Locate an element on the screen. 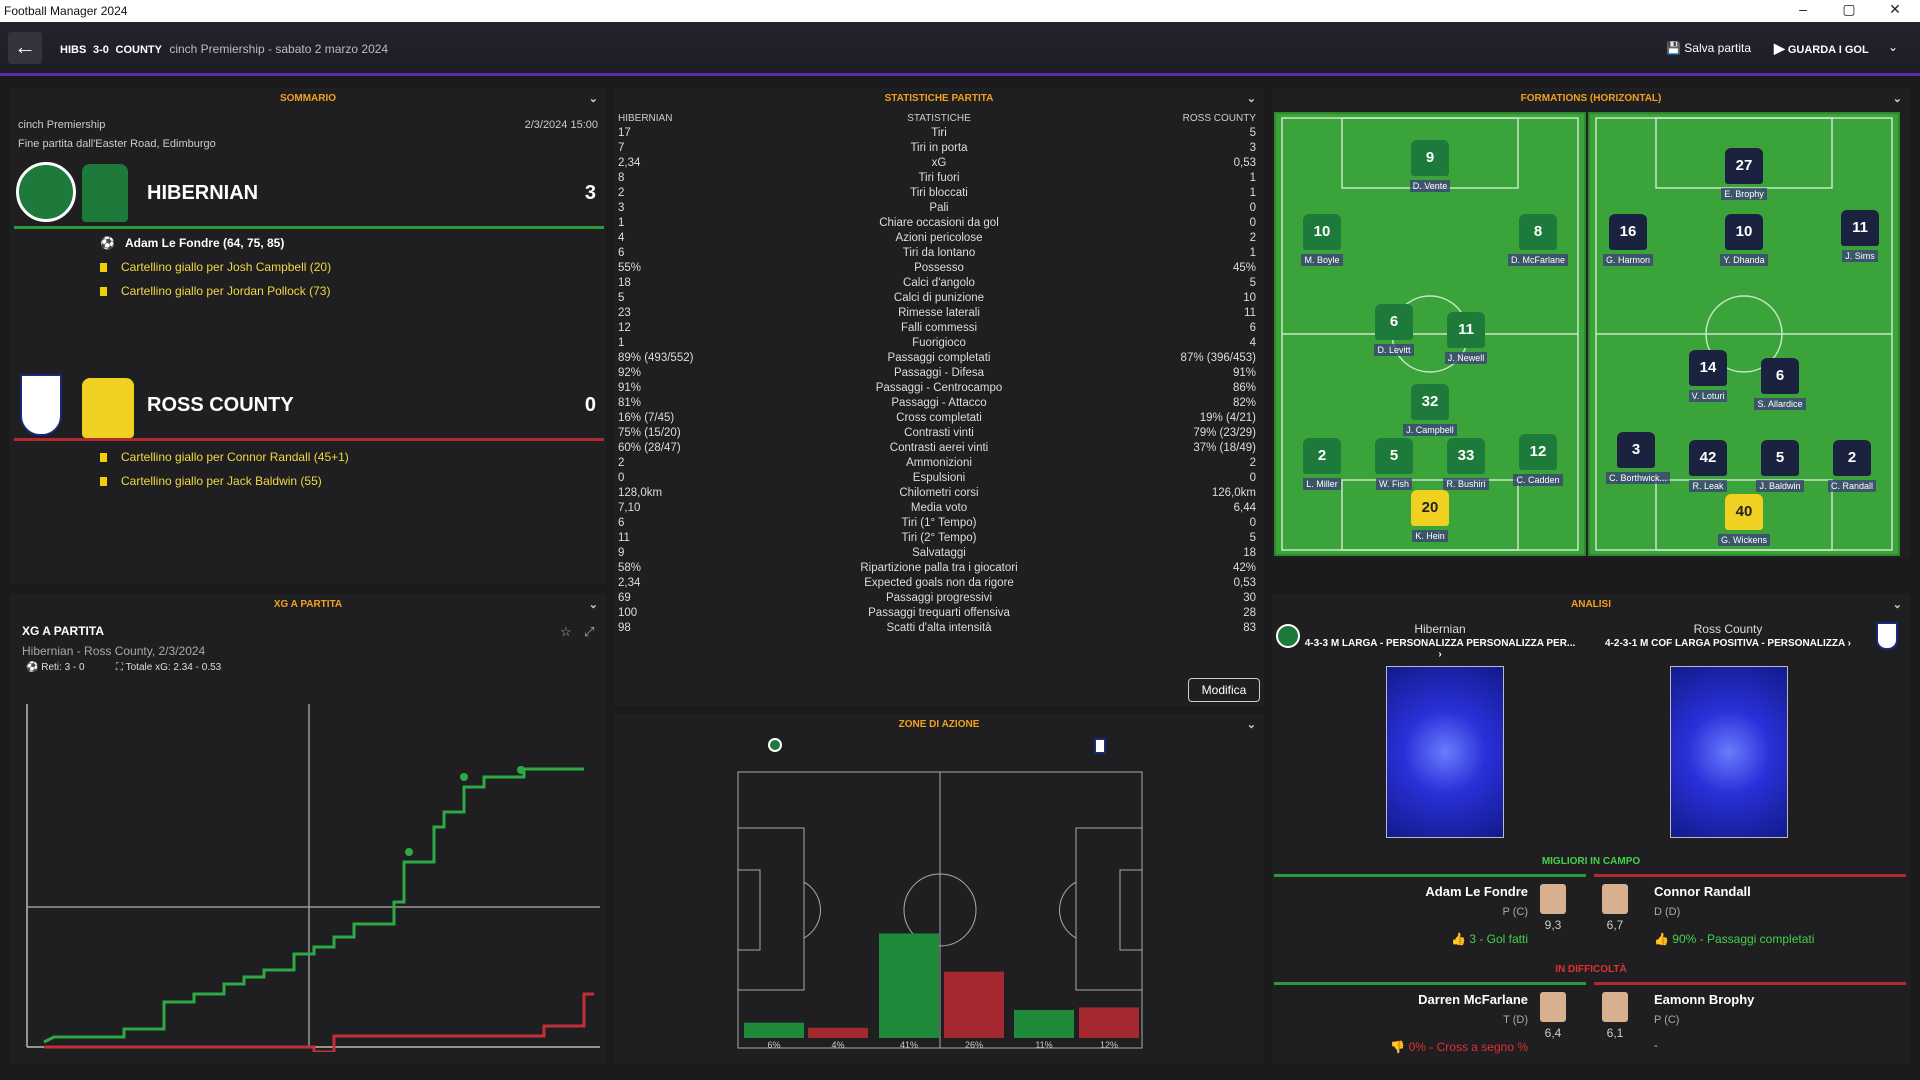  stats-column-headers: HIBERNIAN STATISTICHE ROSS COUNTY is located at coordinates (939, 120).